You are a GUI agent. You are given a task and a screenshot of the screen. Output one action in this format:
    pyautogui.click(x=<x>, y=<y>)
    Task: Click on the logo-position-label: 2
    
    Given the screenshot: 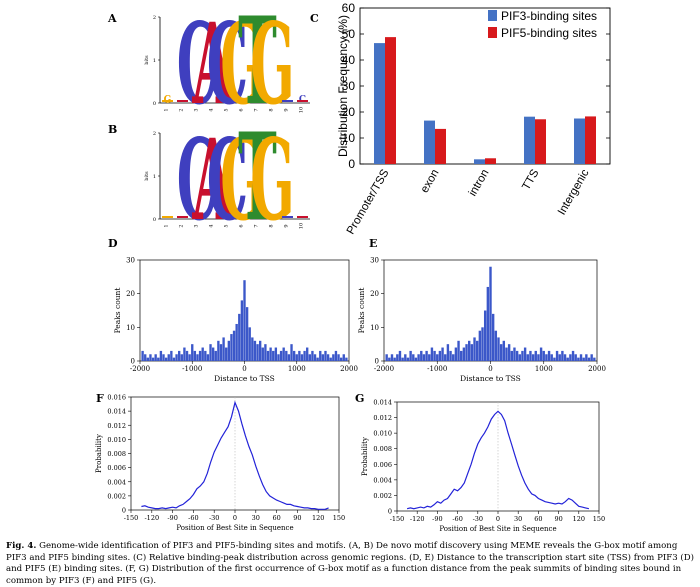 What is the action you would take?
    pyautogui.click(x=182, y=225)
    